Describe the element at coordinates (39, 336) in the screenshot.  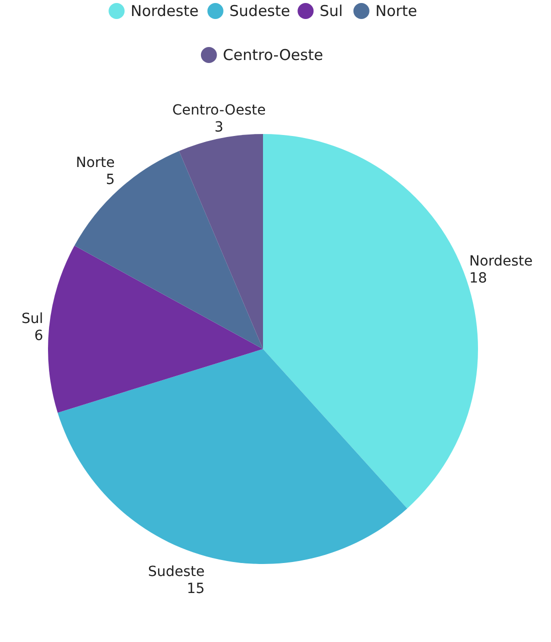
I see `data-label: 6` at that location.